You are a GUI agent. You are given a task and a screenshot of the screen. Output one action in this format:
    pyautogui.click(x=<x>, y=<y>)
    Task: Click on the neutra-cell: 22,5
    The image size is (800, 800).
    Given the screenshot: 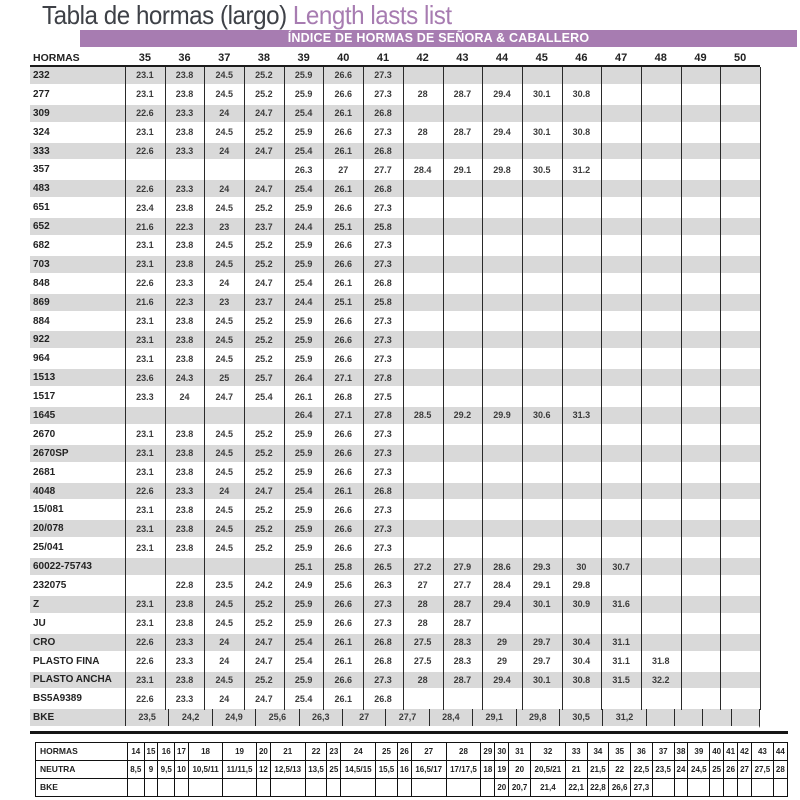 What is the action you would take?
    pyautogui.click(x=641, y=769)
    